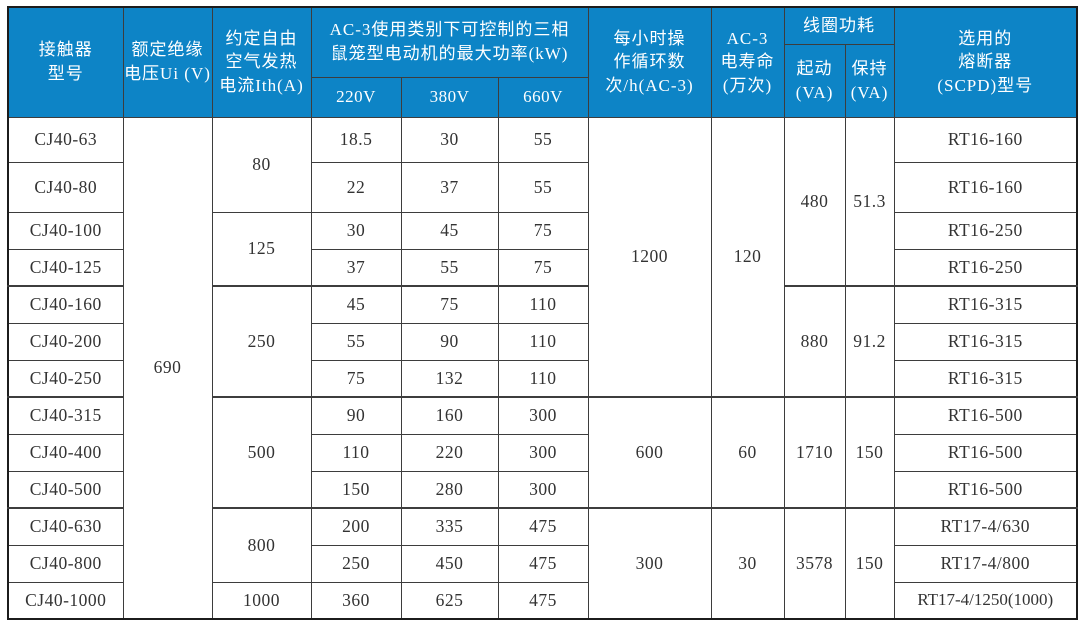 This screenshot has width=1085, height=627. I want to click on power-380-cell: 160, so click(449, 415).